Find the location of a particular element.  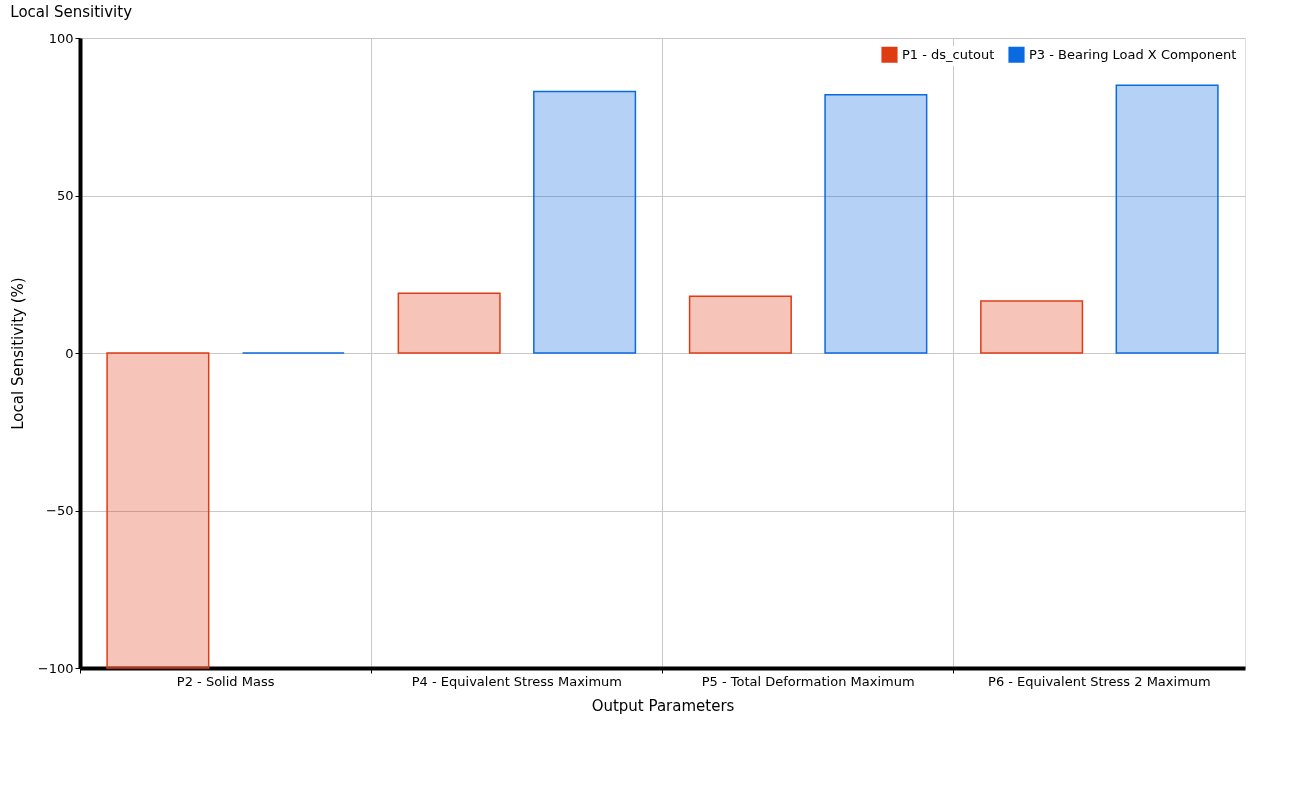

chart-title: Local Sensitivity is located at coordinates (71, 12).